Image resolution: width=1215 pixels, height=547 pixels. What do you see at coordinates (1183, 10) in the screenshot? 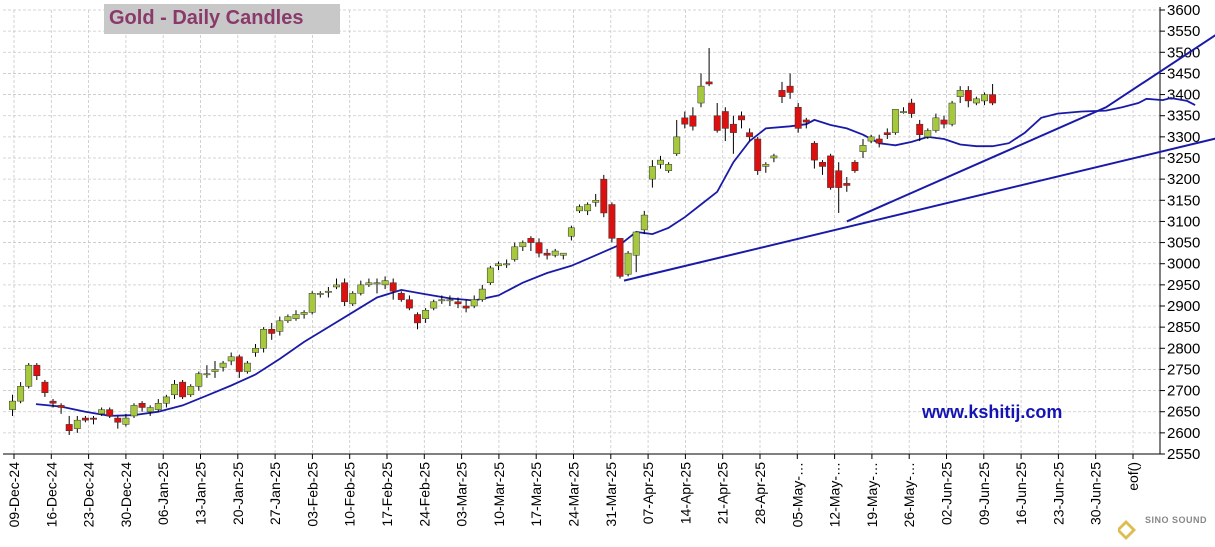
I see `y-tick-label: 3600` at bounding box center [1183, 10].